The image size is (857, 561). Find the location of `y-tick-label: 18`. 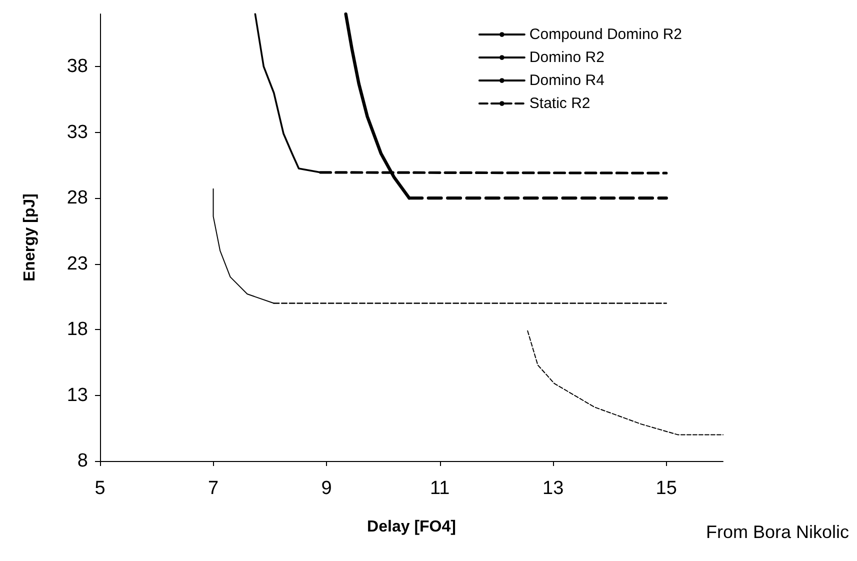

y-tick-label: 18 is located at coordinates (77, 329).